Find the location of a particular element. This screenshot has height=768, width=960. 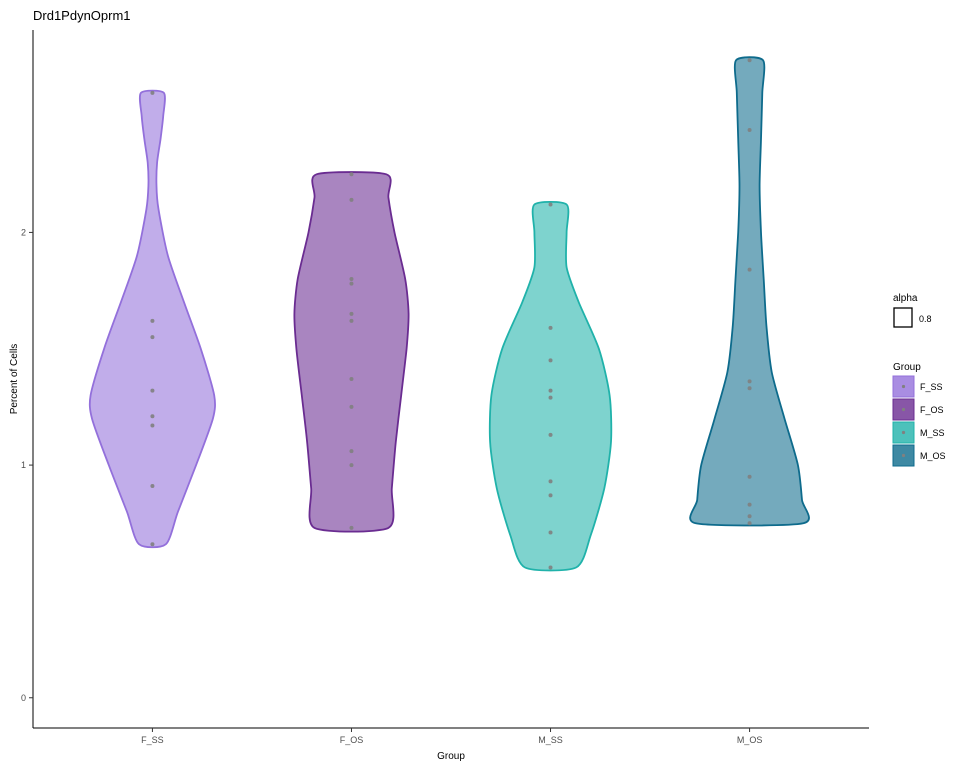

legend-label-M_OS: M_OS is located at coordinates (933, 456).